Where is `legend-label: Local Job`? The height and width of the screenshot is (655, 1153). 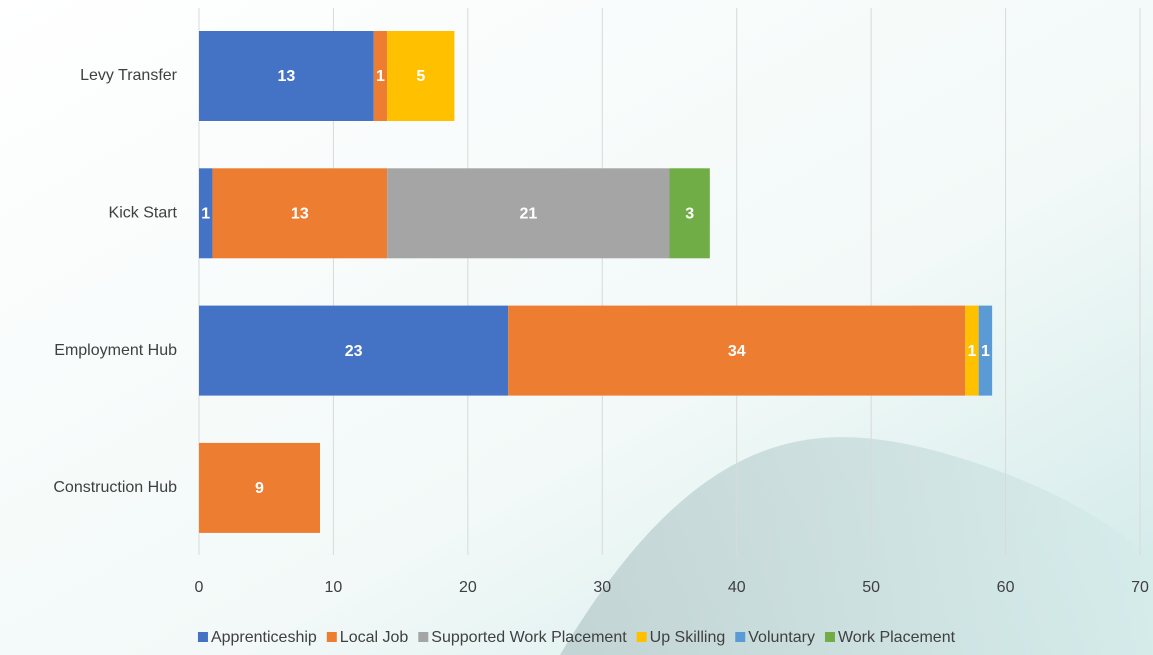
legend-label: Local Job is located at coordinates (374, 637).